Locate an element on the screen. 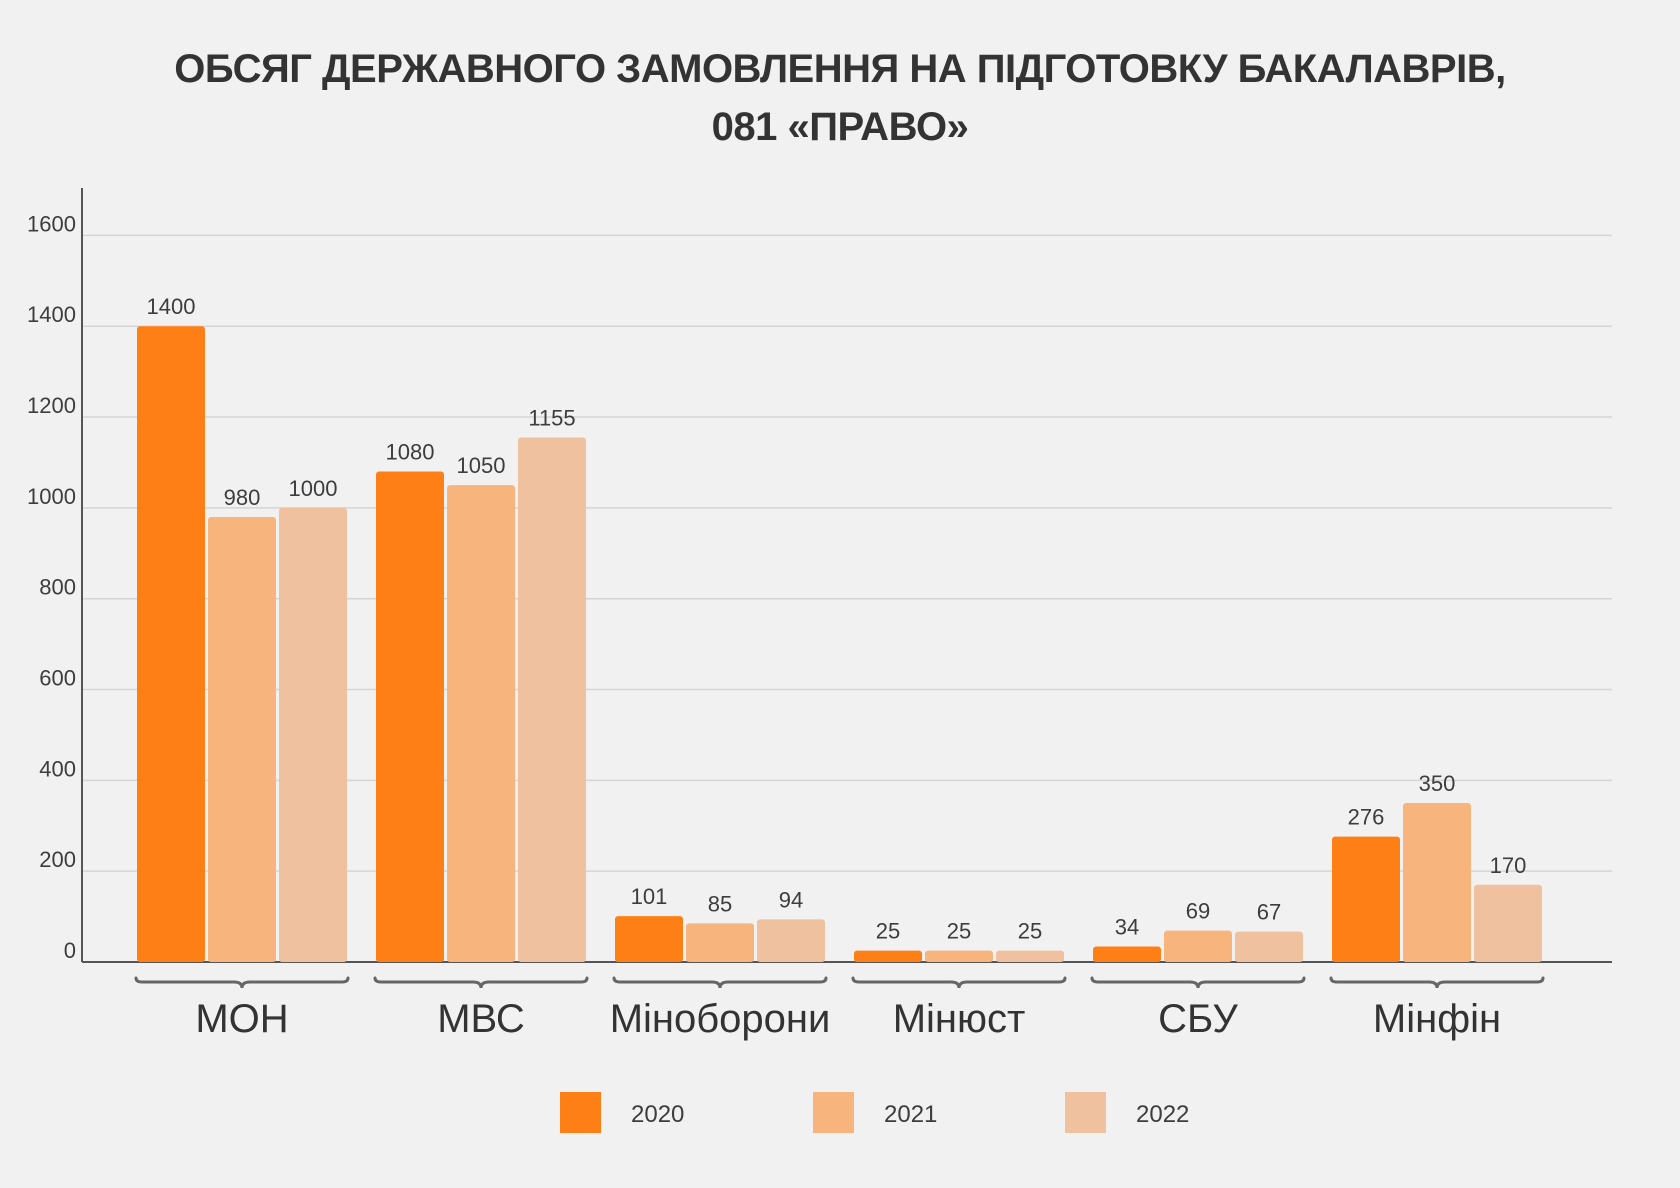 Image resolution: width=1680 pixels, height=1188 pixels. data-label: 1000 is located at coordinates (313, 488).